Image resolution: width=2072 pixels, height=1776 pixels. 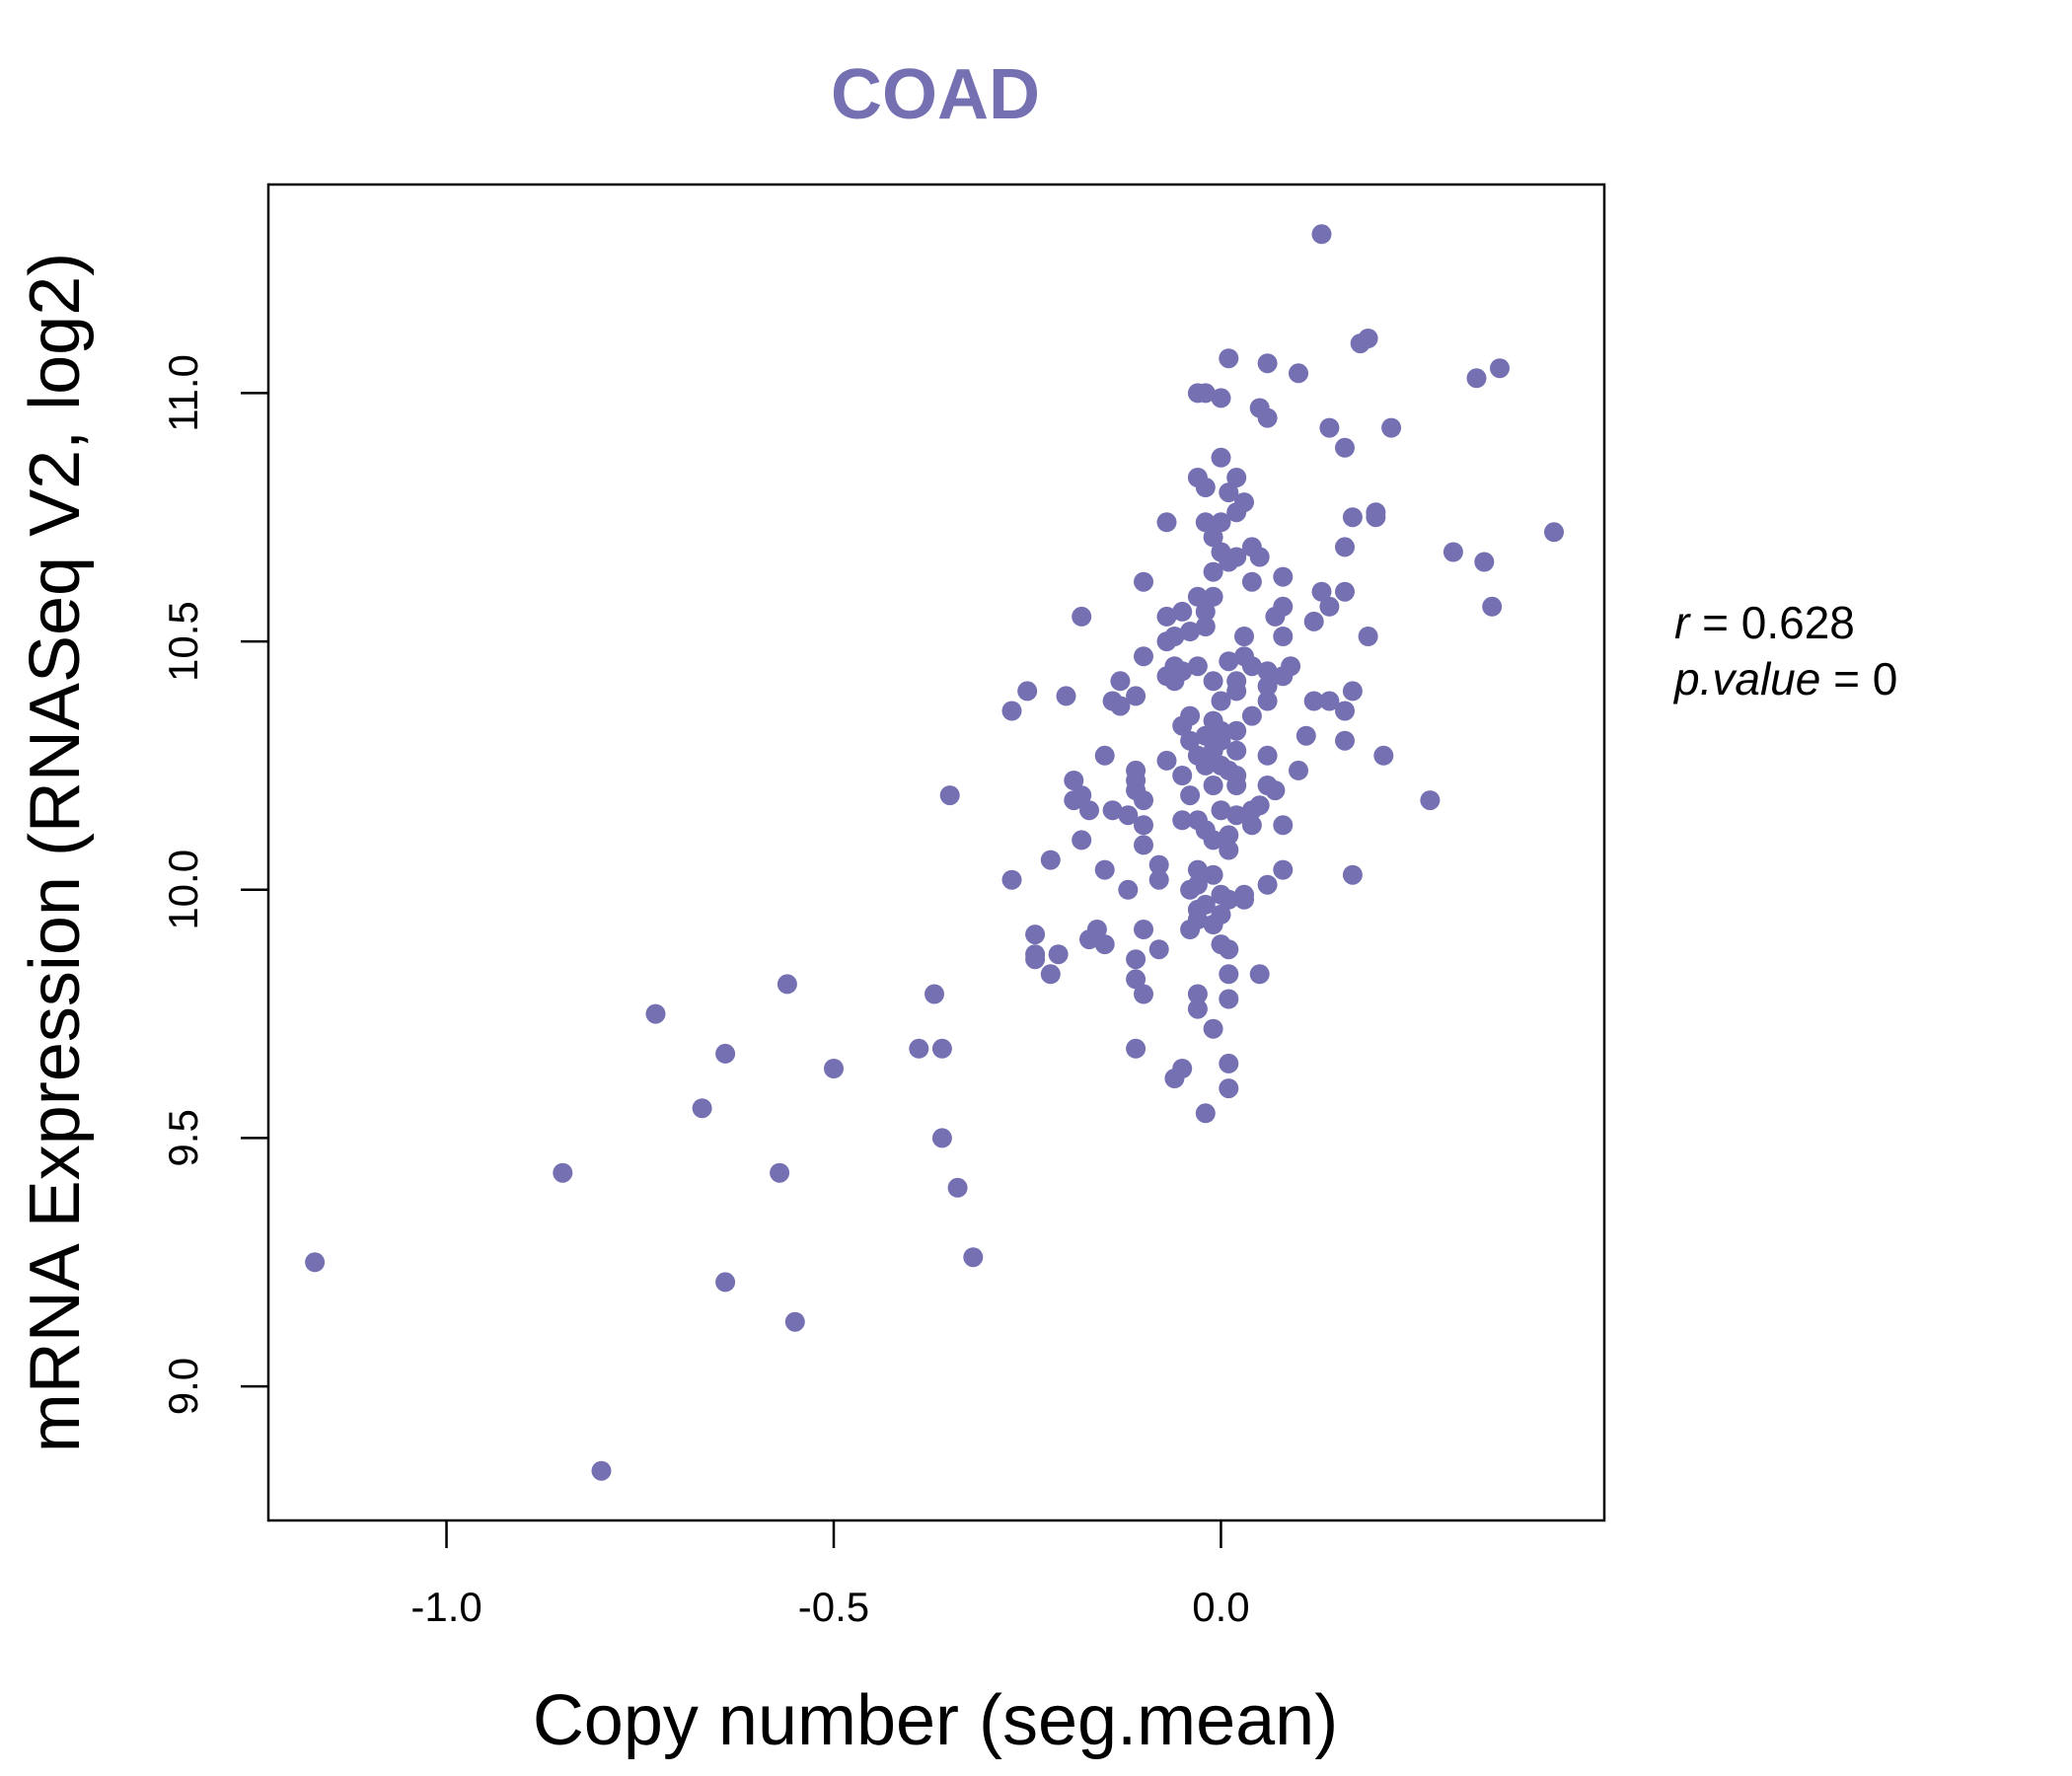 I want to click on y-tick-label: 10.0, so click(x=183, y=890).